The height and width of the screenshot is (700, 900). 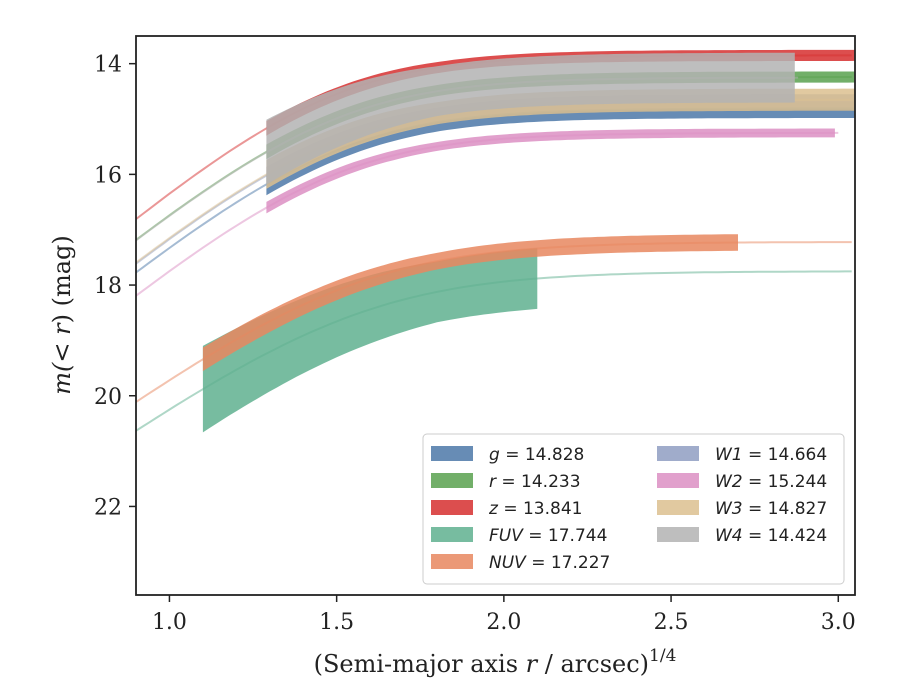 I want to click on y-axis-label: m(< r) (mag), so click(x=62, y=315).